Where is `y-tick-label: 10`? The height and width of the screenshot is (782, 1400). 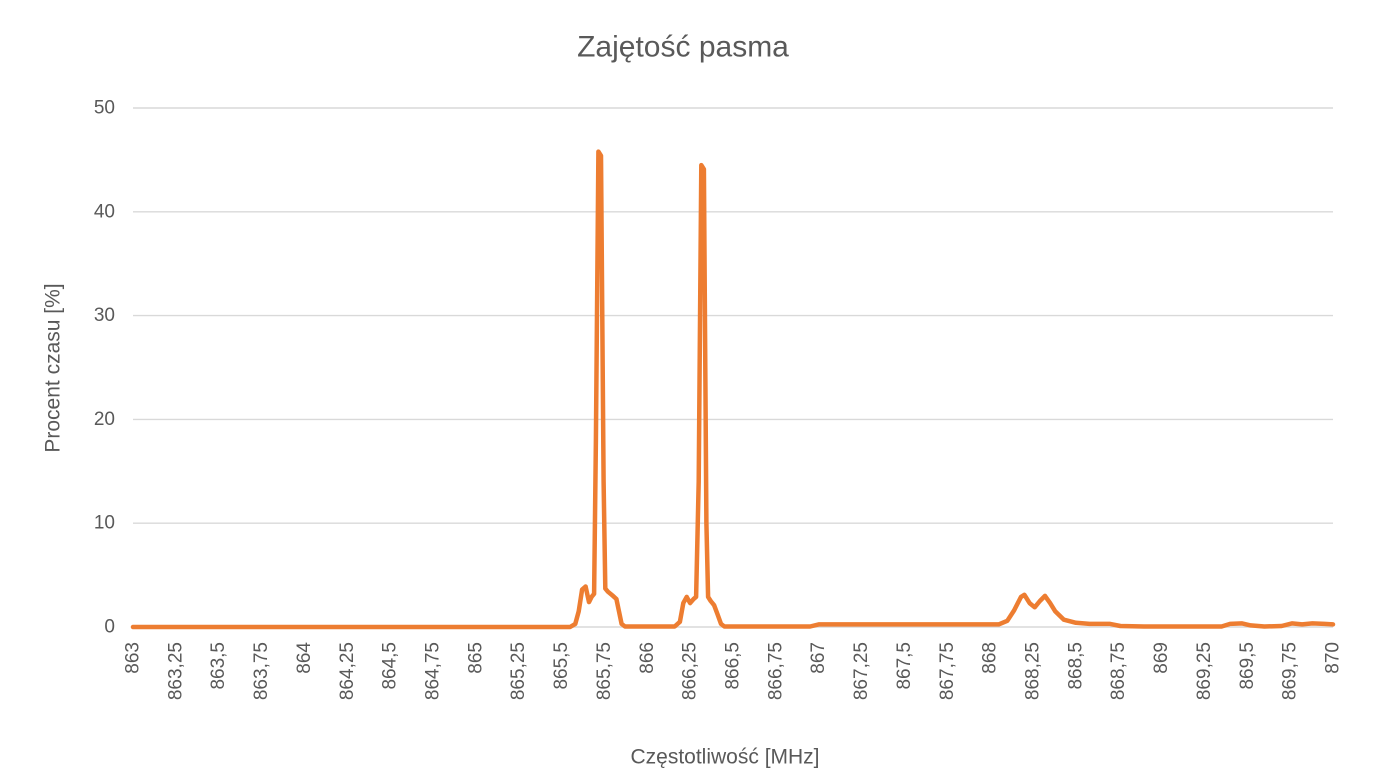
y-tick-label: 10 is located at coordinates (104, 523).